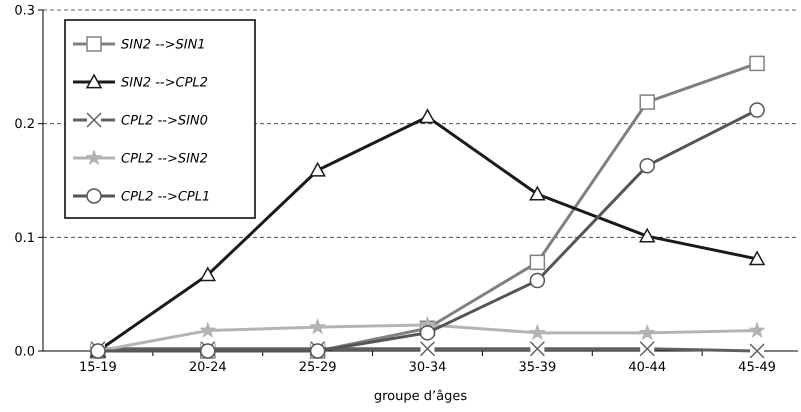 This screenshot has width=801, height=412. What do you see at coordinates (207, 367) in the screenshot?
I see `x-tick-label: 20-24` at bounding box center [207, 367].